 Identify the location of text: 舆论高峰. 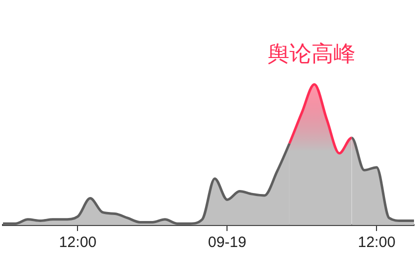
(311, 55).